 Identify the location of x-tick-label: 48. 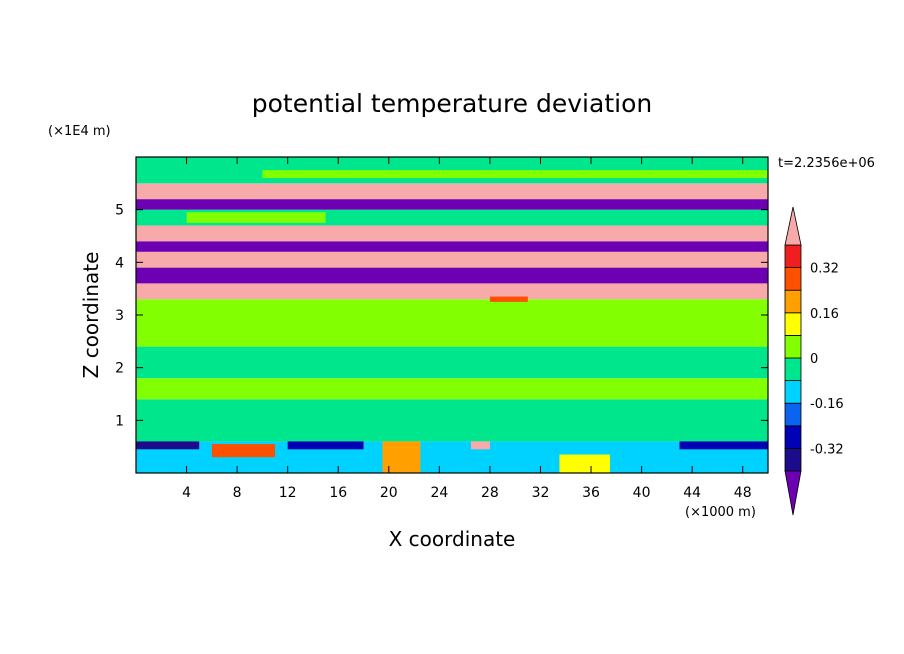
(743, 493).